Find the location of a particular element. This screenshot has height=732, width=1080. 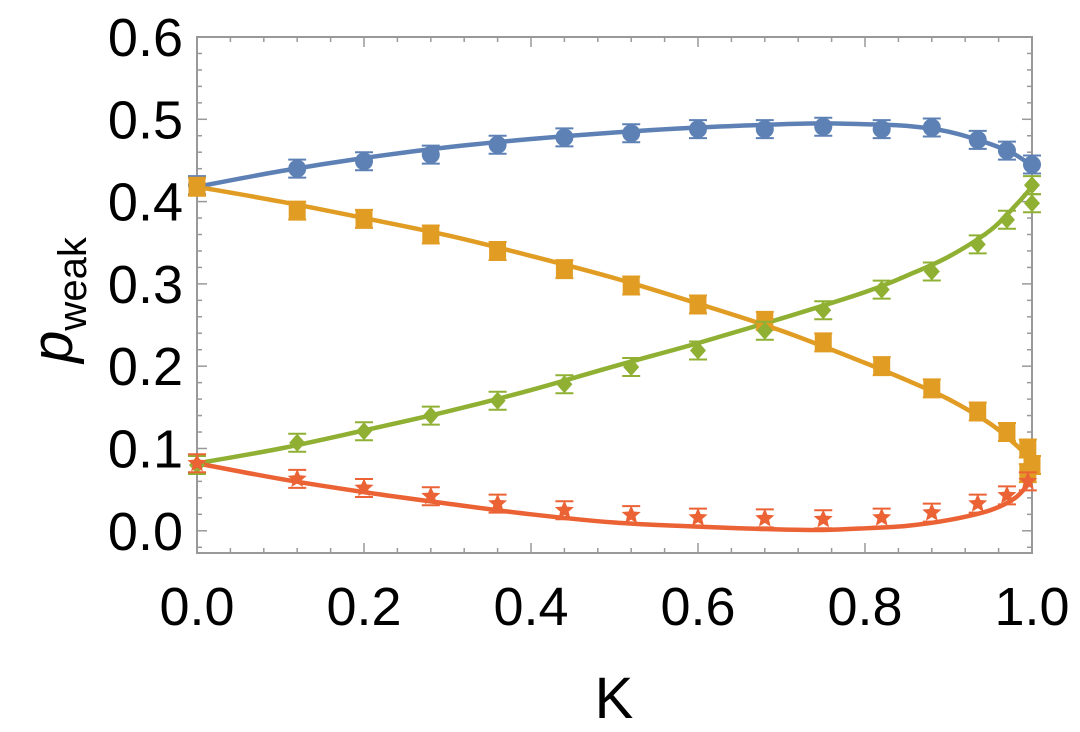

y-axis-label: pweak is located at coordinates (57, 300).